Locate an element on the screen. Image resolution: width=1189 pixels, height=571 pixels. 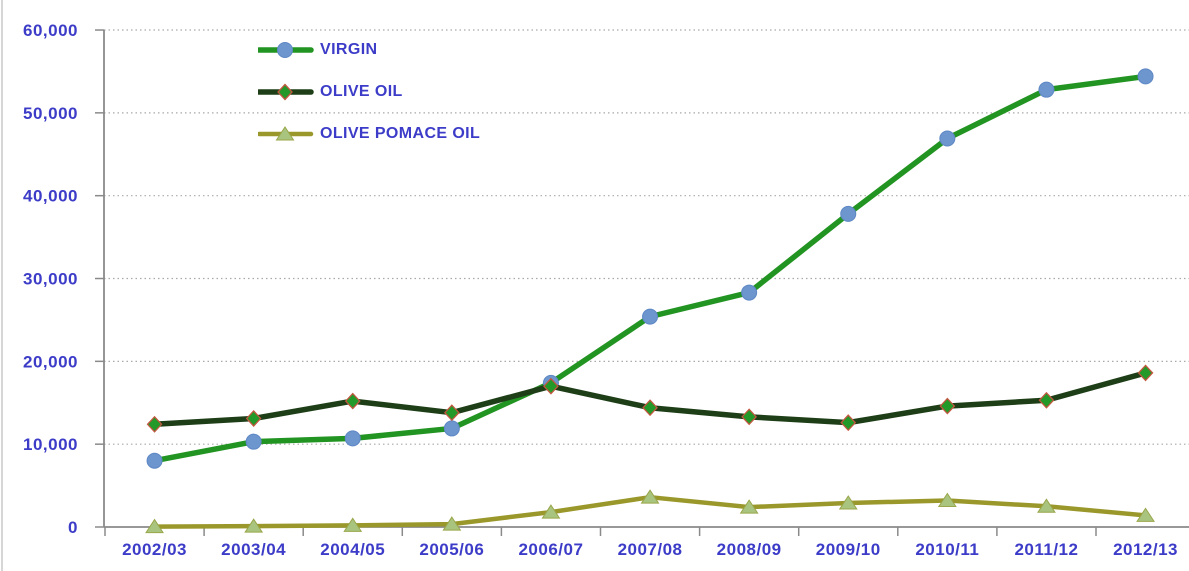
x-tick-label: 2008/09 is located at coordinates (749, 549).